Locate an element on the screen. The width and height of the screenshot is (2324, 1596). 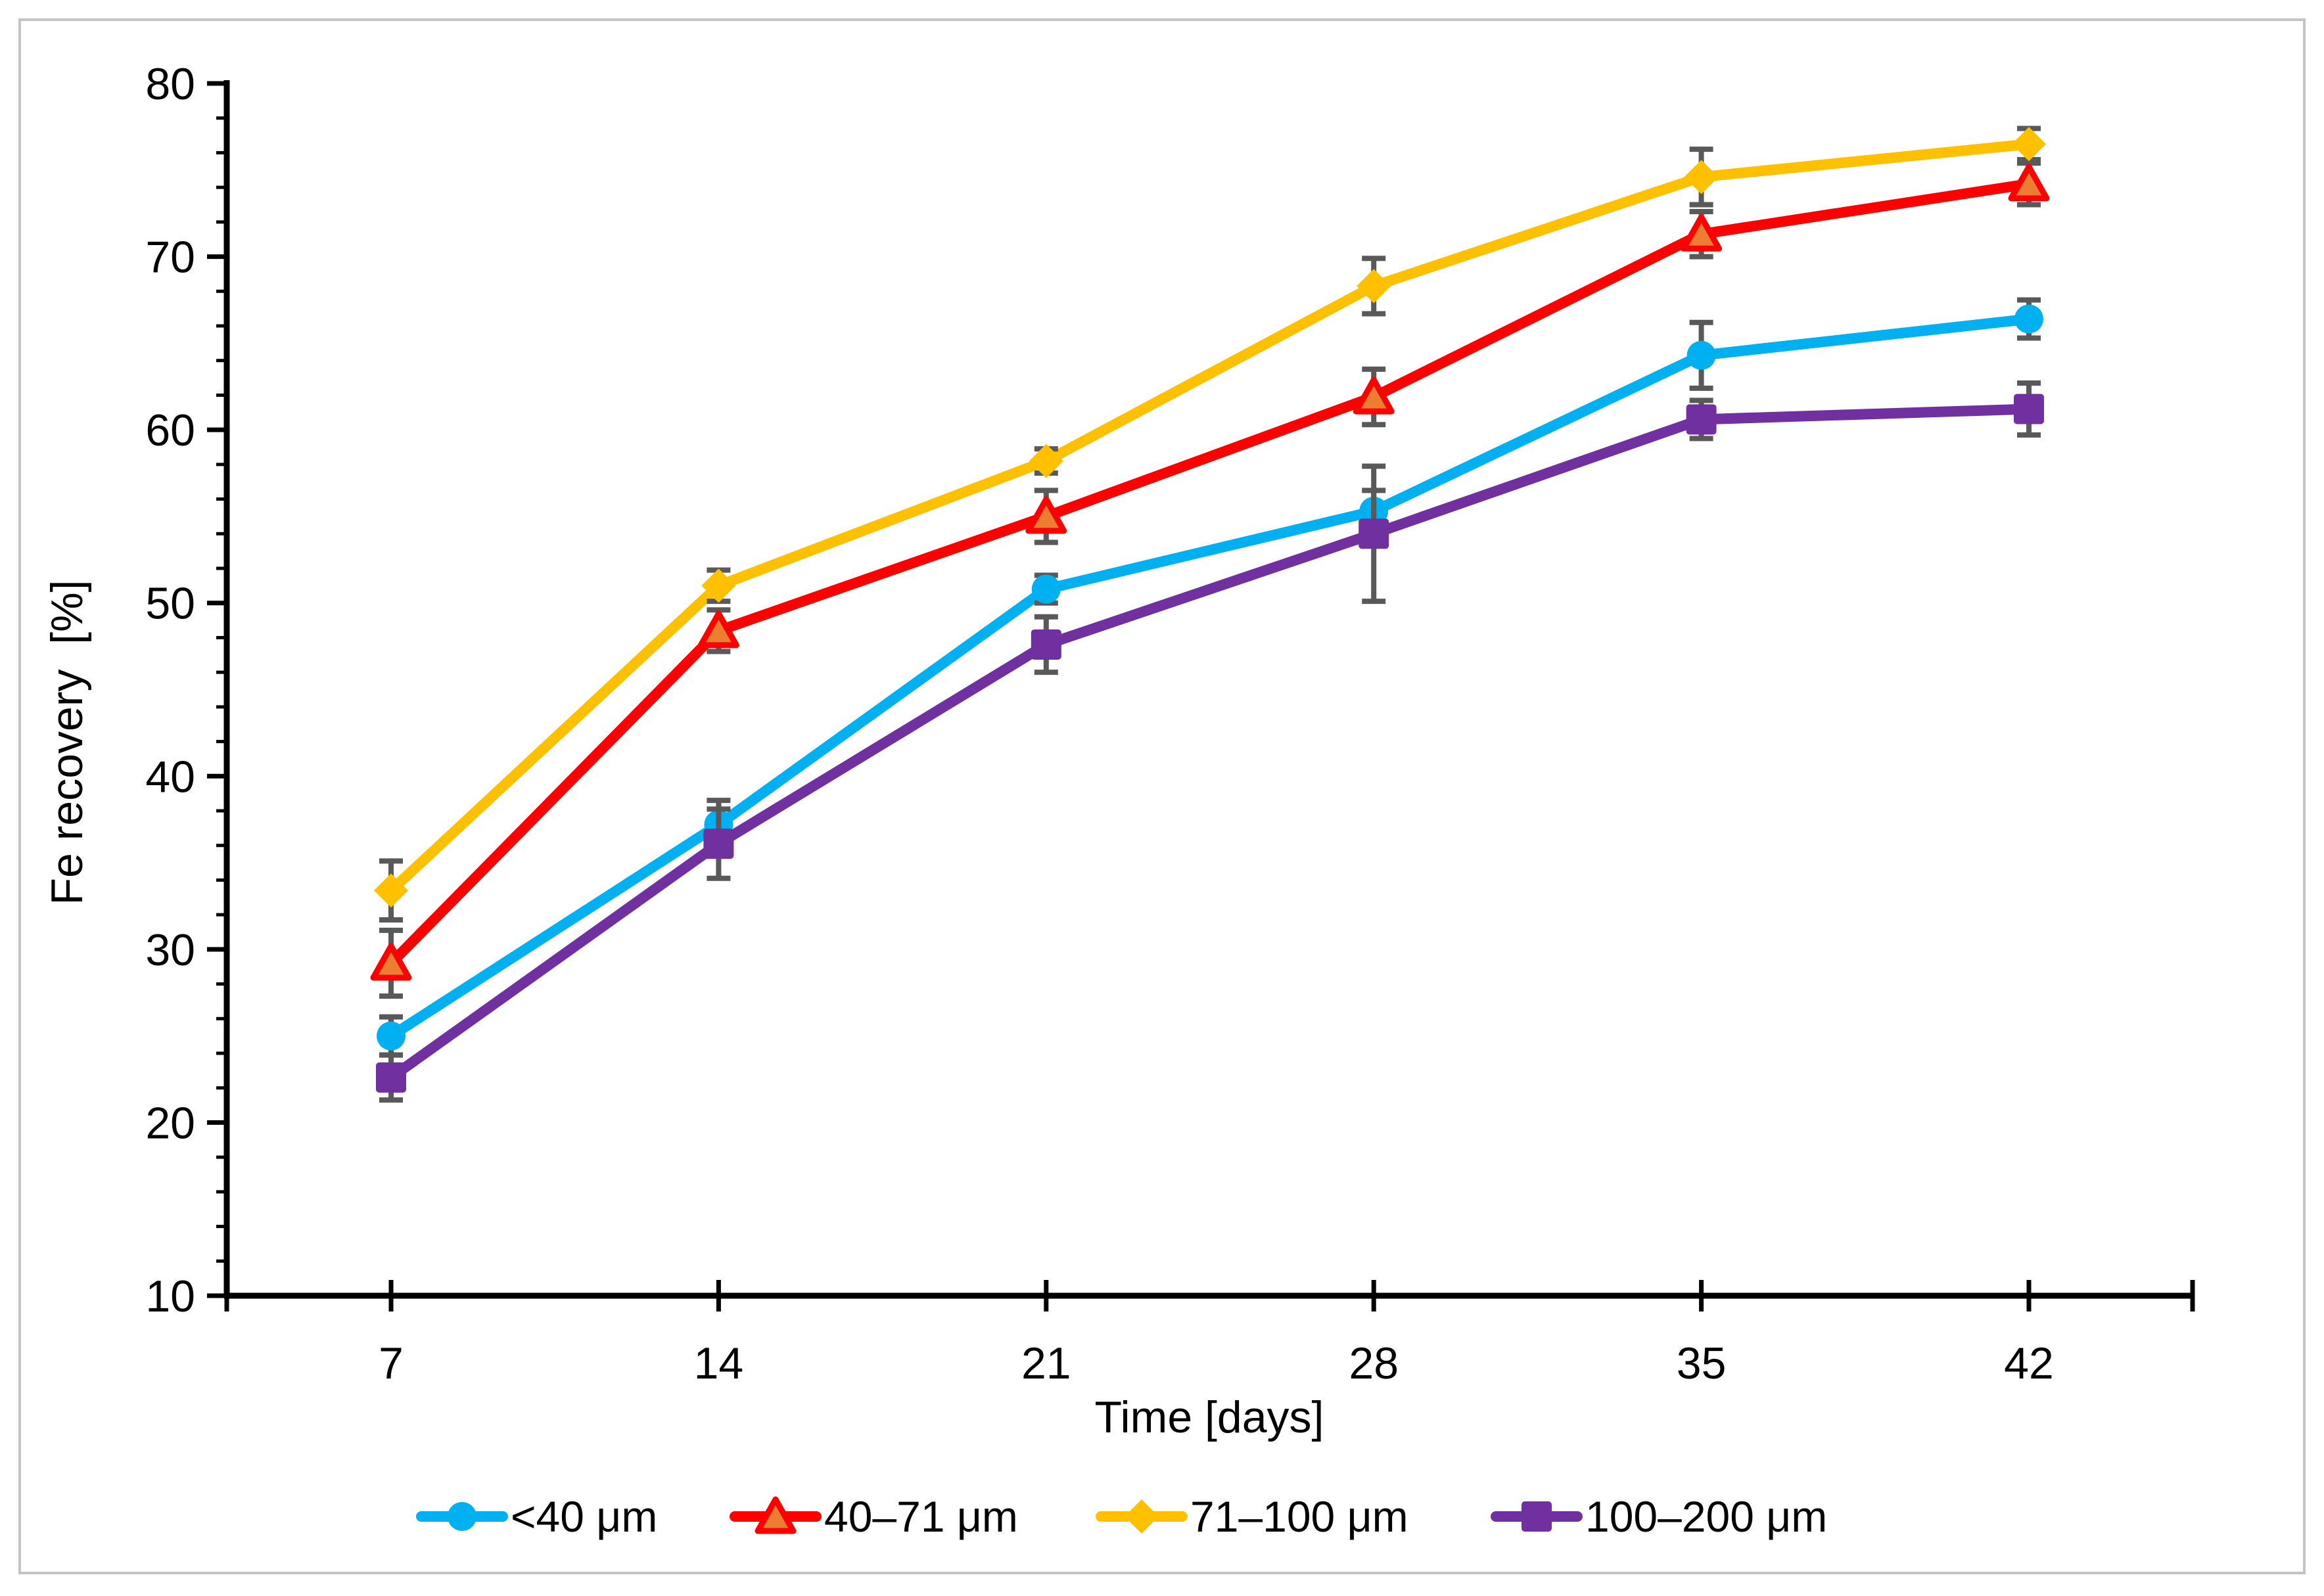
legend: <40 μm 40–71 μm 71–100 μm 100–200 μm is located at coordinates (1121, 1516).